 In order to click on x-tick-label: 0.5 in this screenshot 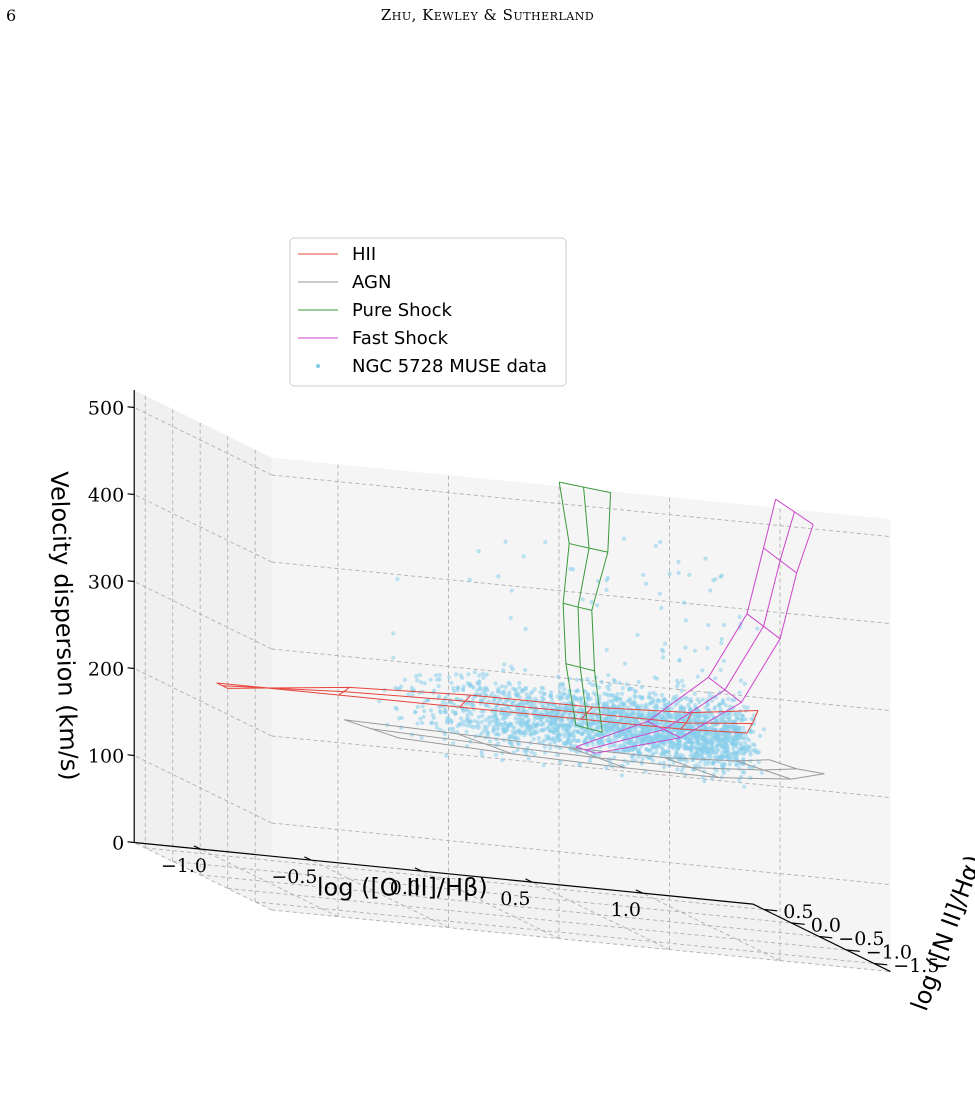, I will do `click(515, 899)`.